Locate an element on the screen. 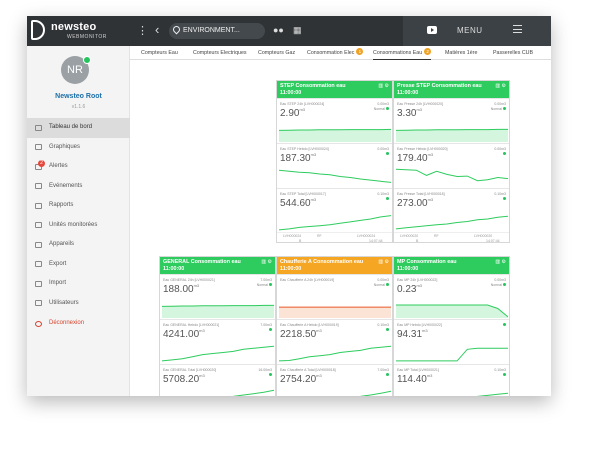 This screenshot has width=600, height=452. chevron-left-icon: ‹ is located at coordinates (157, 29).